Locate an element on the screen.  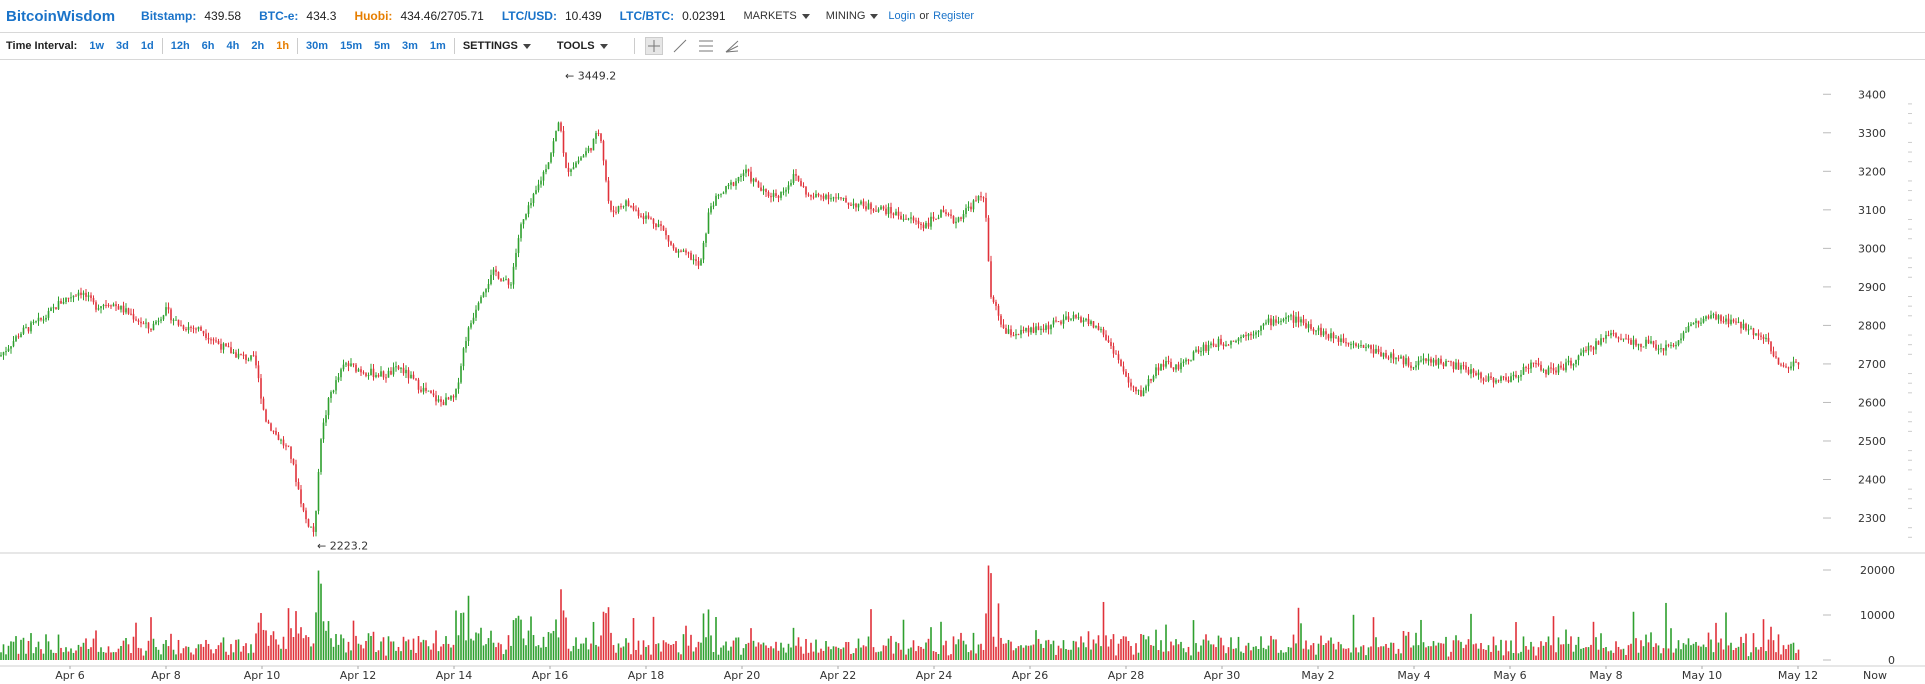
tools-menu: TOOLS is located at coordinates (582, 46).